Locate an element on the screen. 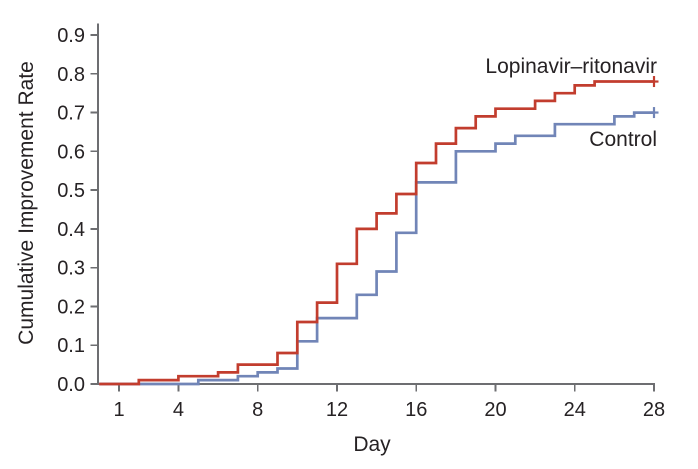  x-axis-title: Day is located at coordinates (372, 444).